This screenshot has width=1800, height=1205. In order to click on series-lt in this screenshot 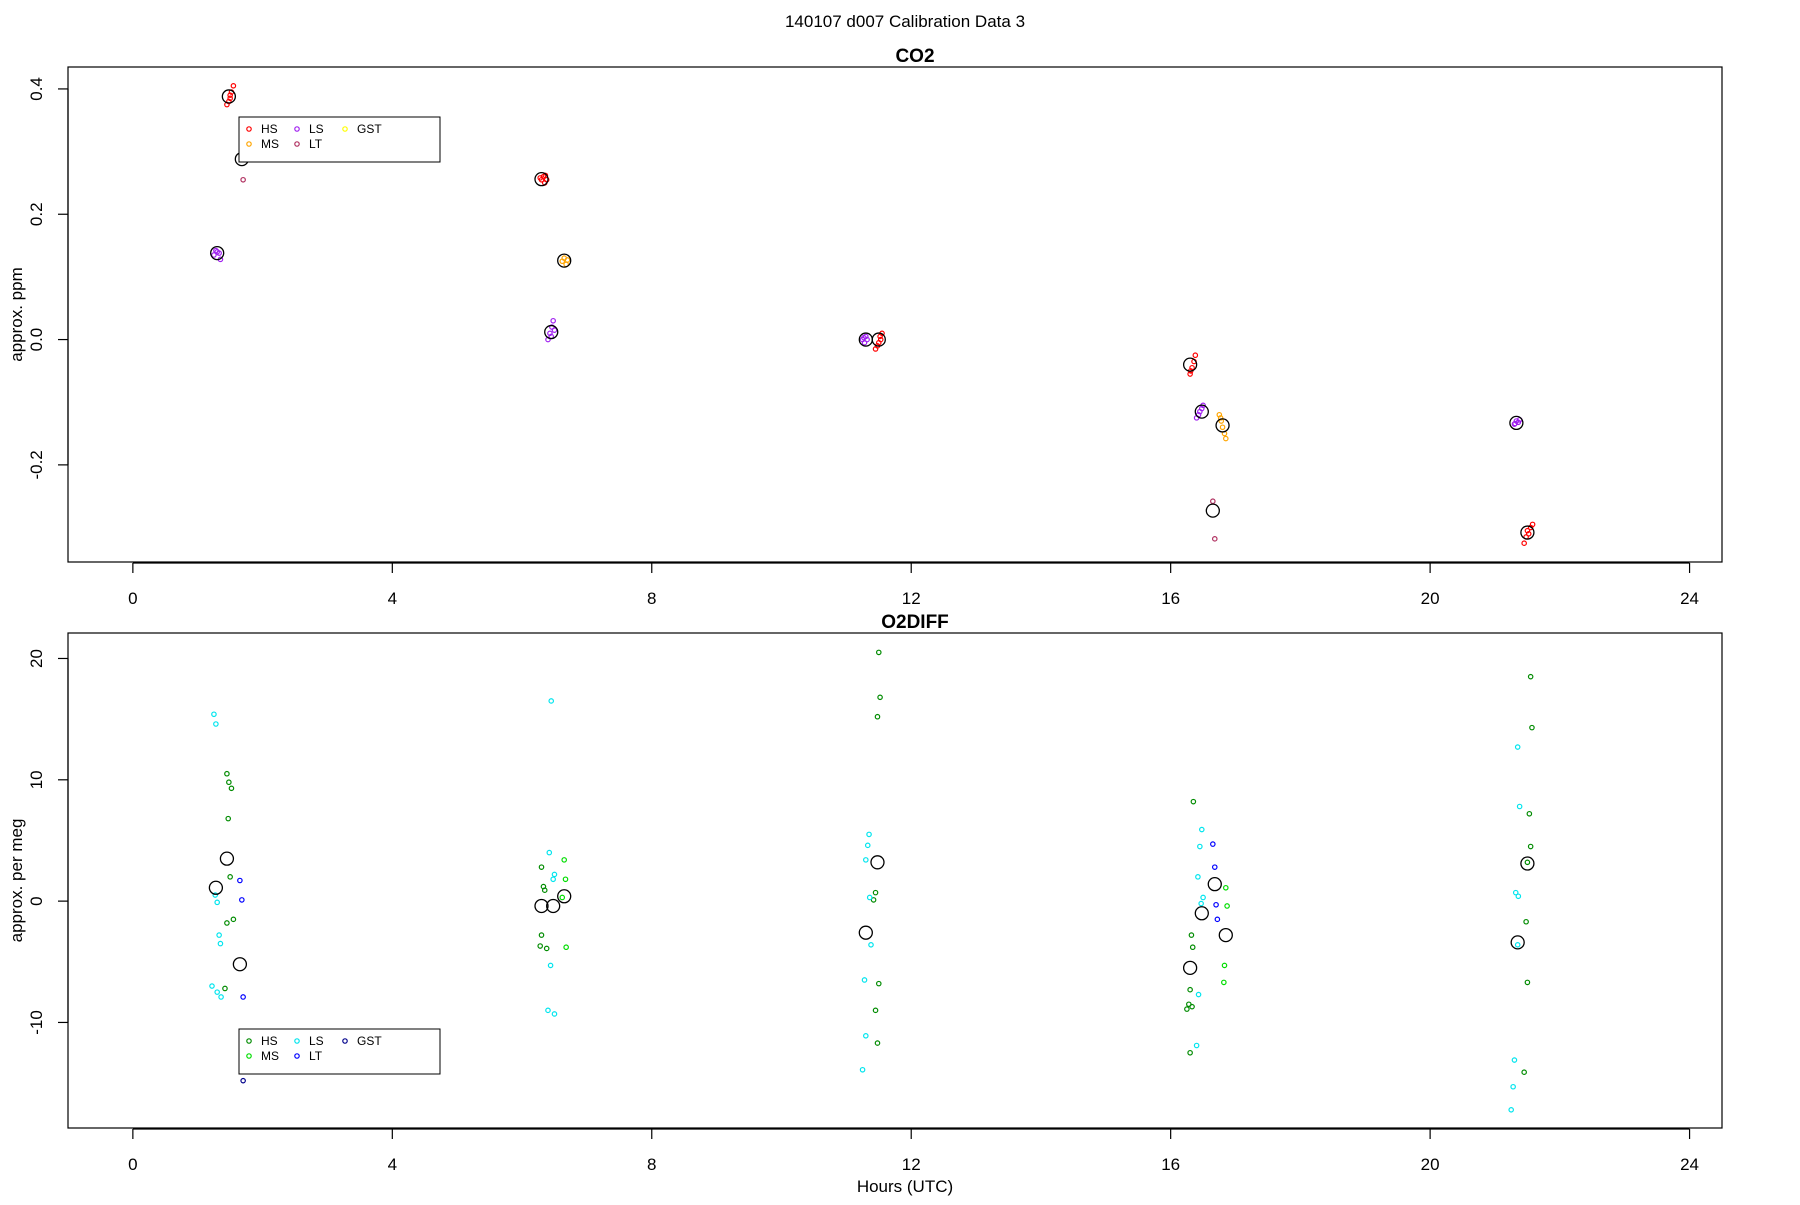, I will do `click(729, 920)`.